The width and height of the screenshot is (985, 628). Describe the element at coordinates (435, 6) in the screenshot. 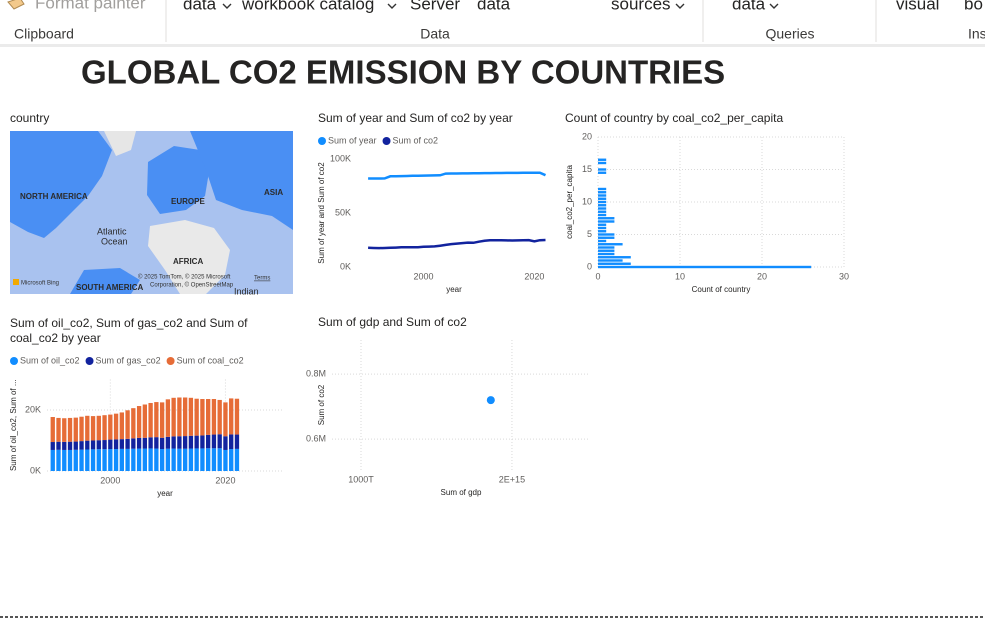

I see `ribbon-button: Server` at that location.